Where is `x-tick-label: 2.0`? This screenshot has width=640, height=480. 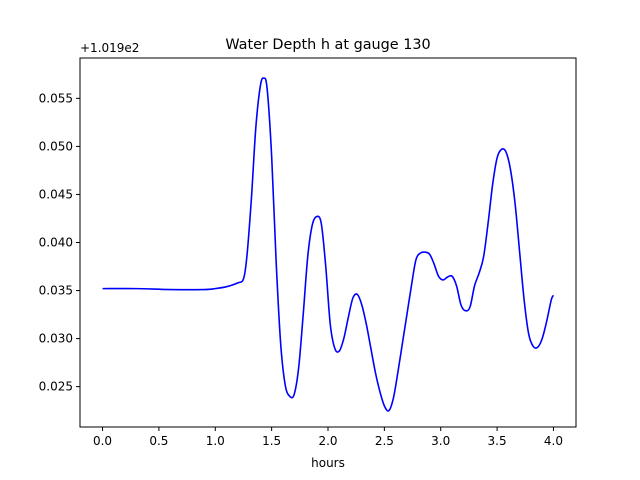 x-tick-label: 2.0 is located at coordinates (327, 441).